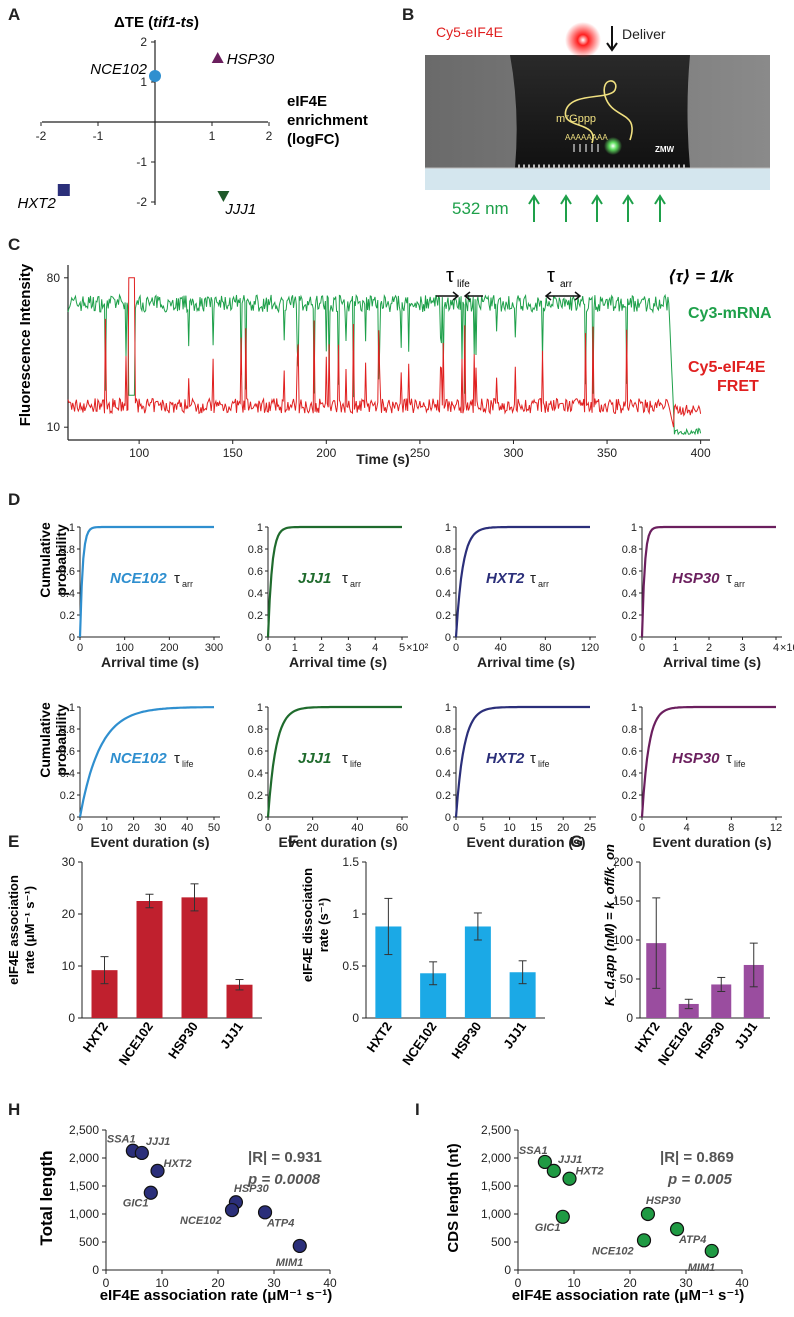 The height and width of the screenshot is (1317, 794). What do you see at coordinates (563, 296) in the screenshot?
I see `tau-arr-arrows-icon` at bounding box center [563, 296].